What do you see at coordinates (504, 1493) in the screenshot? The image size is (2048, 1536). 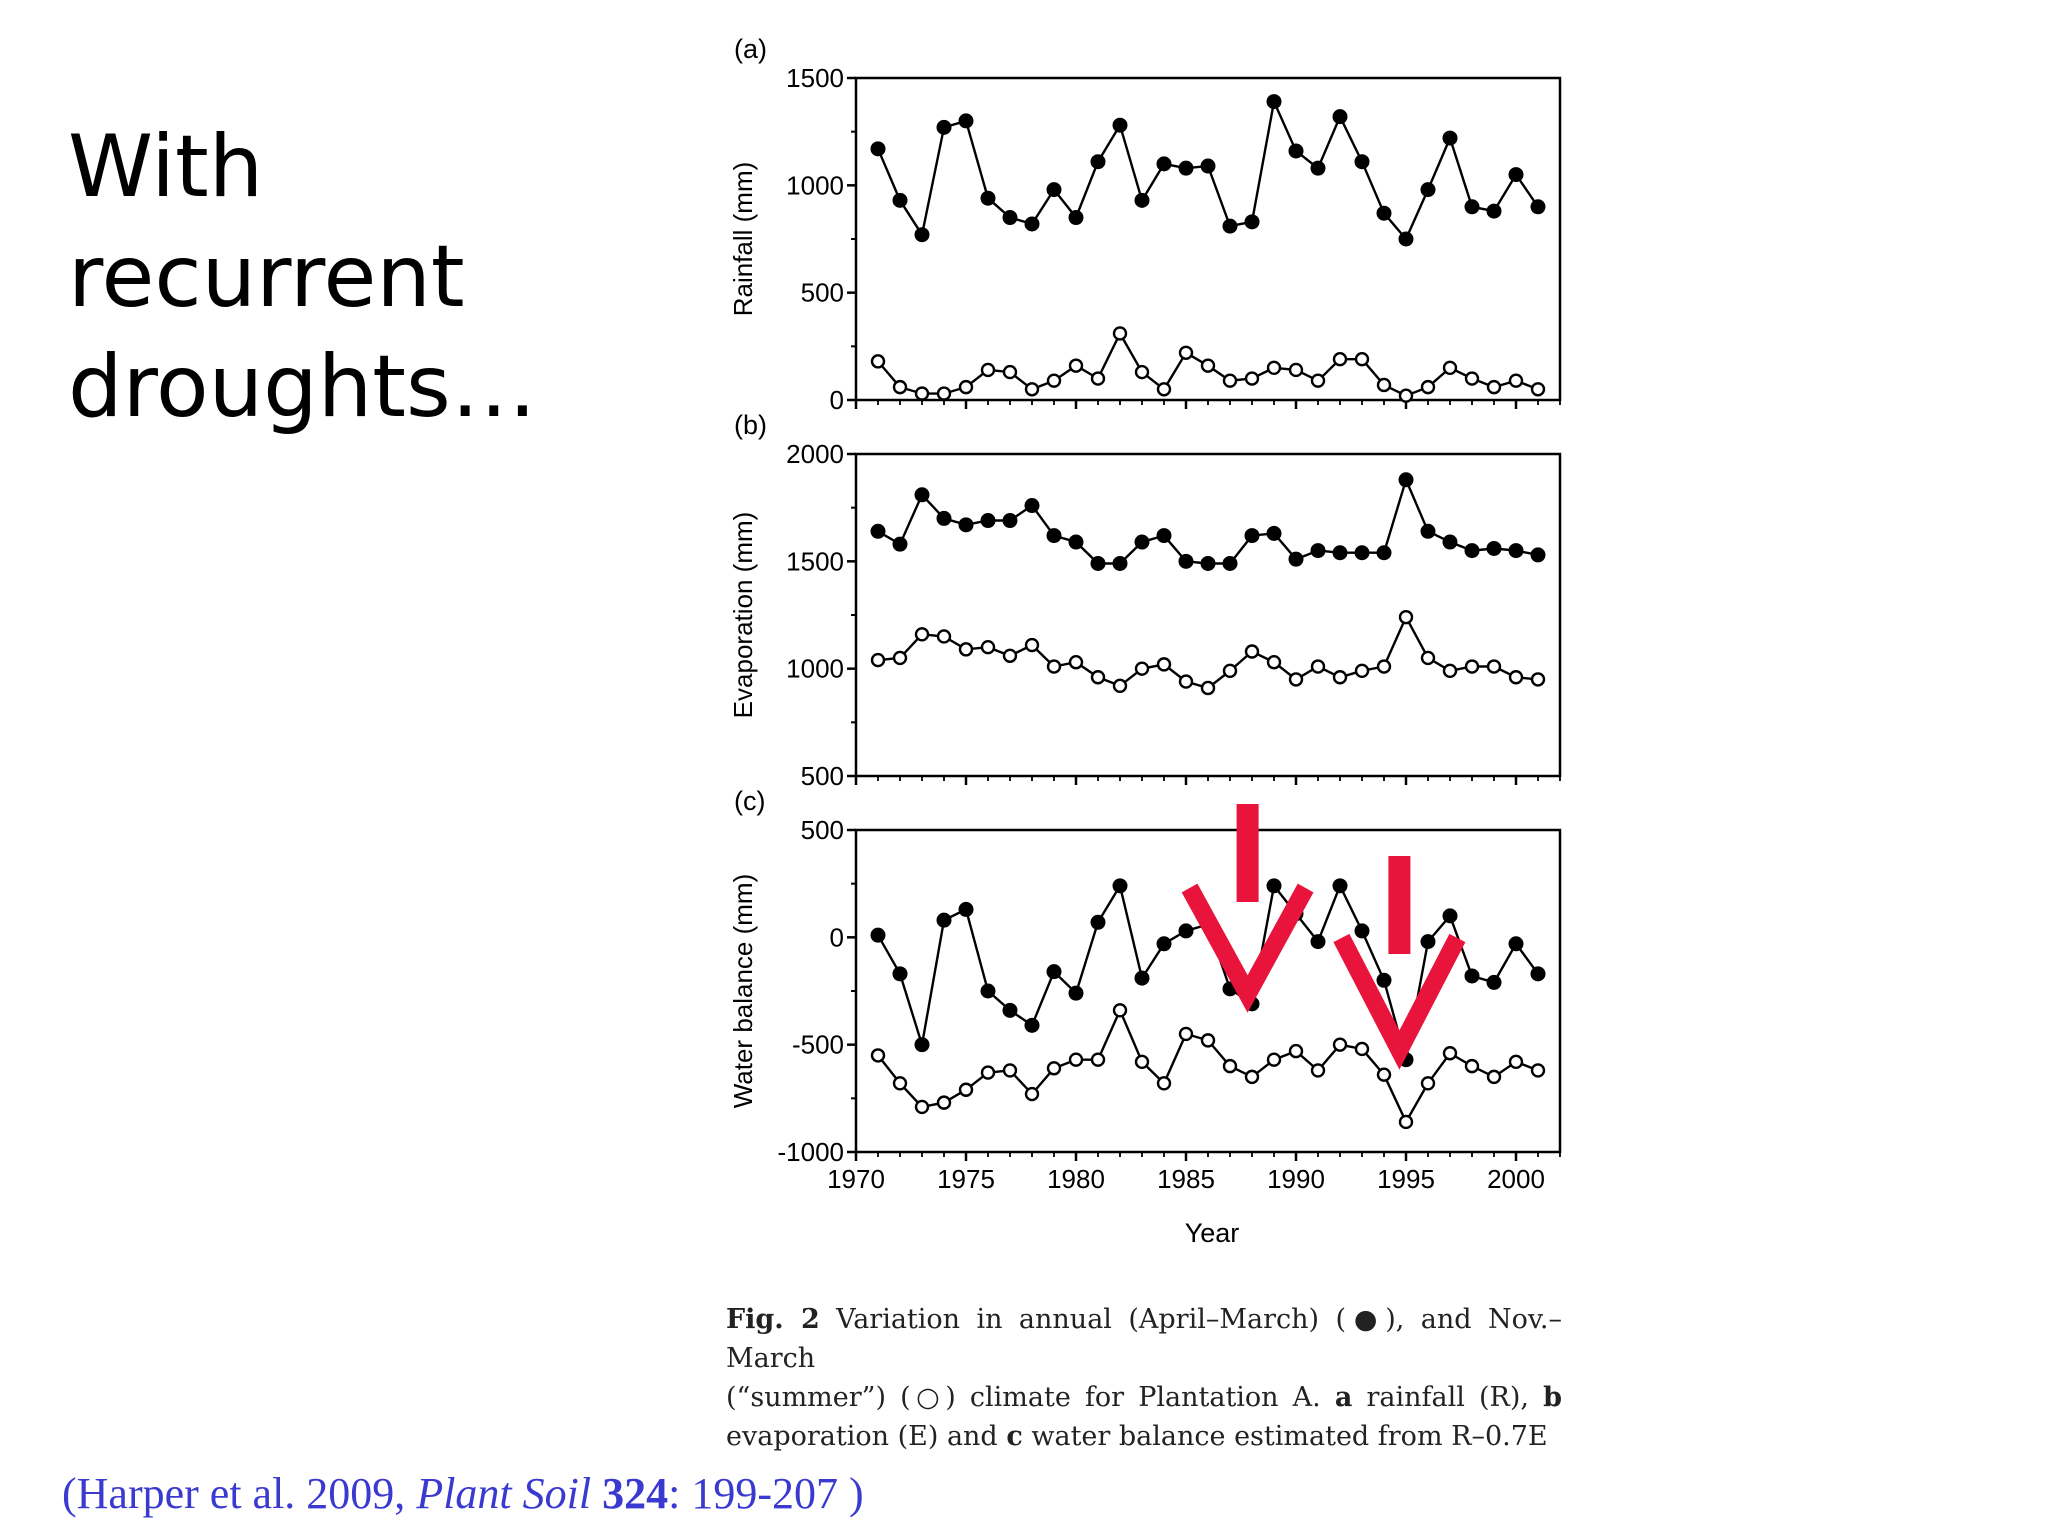 I see `citation-journal: Plant Soil` at bounding box center [504, 1493].